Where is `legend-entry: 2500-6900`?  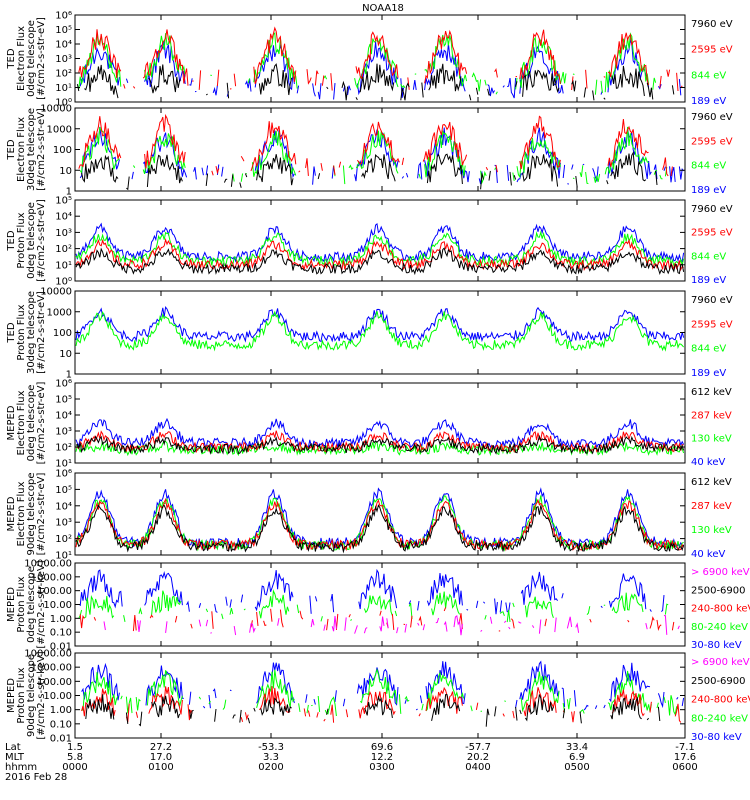
legend-entry: 2500-6900 is located at coordinates (718, 681).